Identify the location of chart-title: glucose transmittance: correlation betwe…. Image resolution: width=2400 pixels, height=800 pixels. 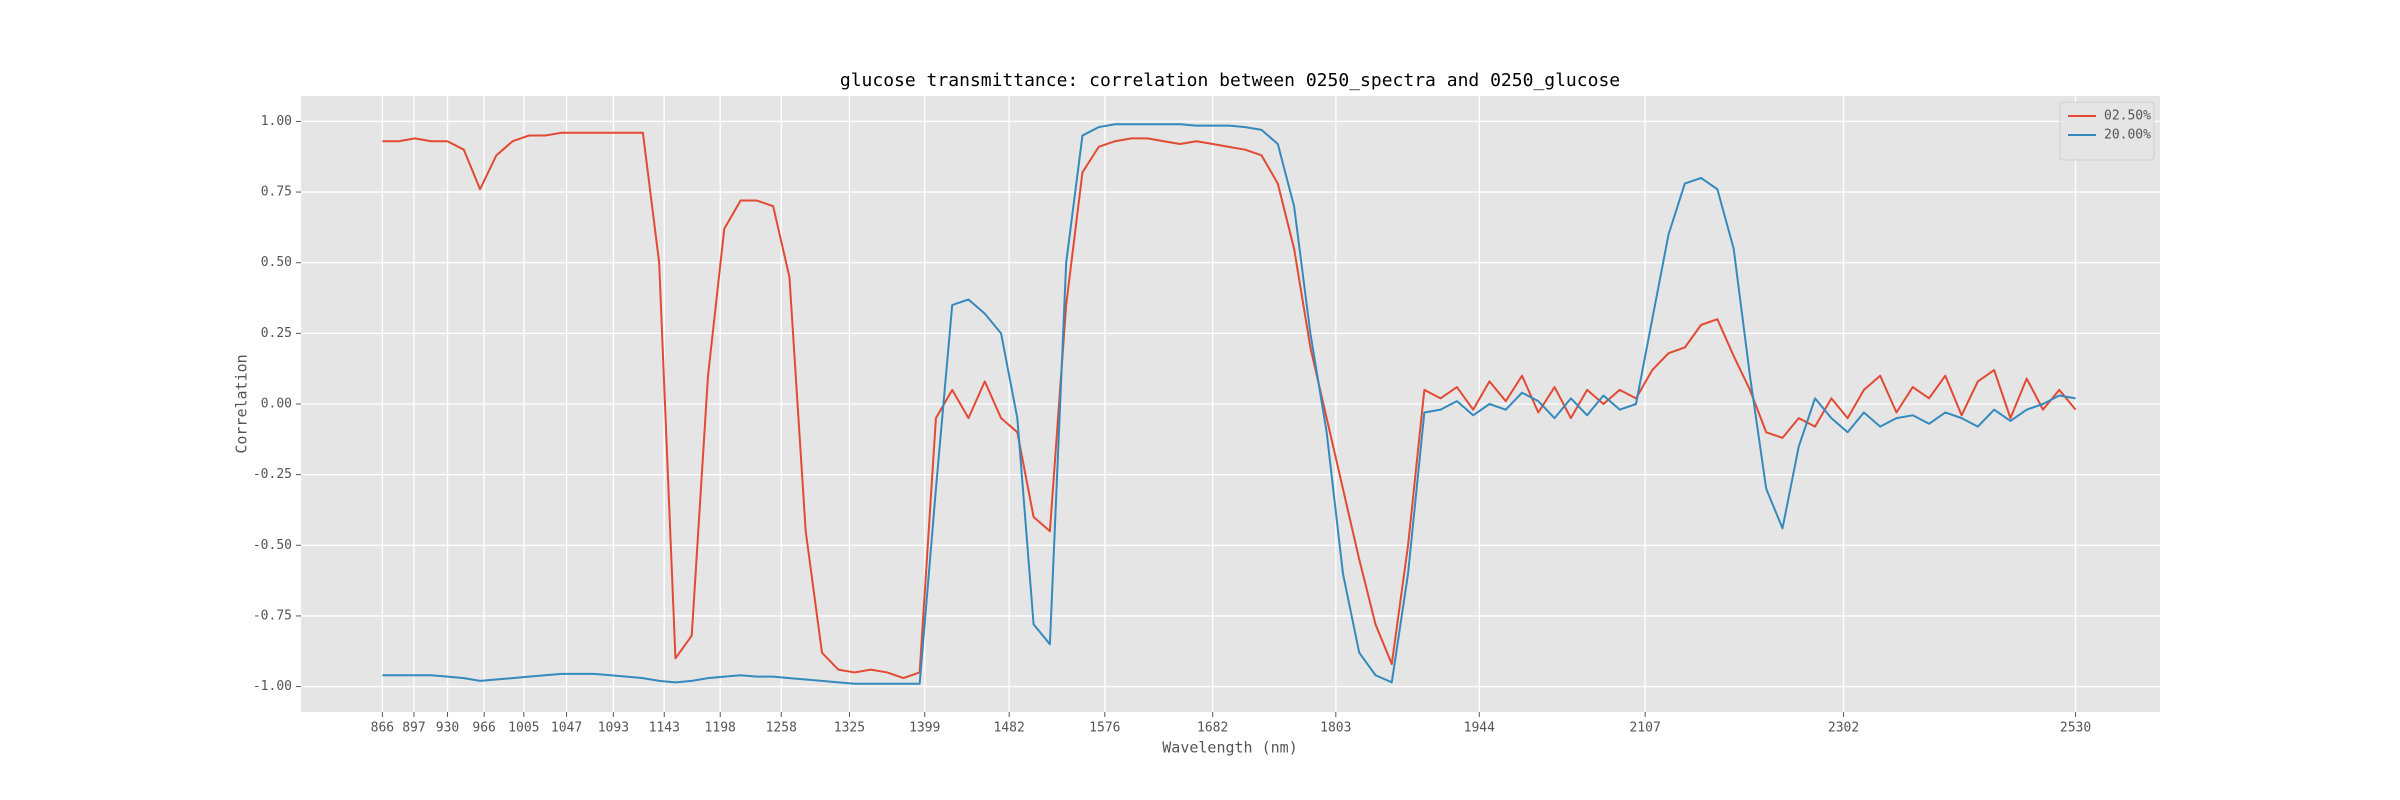
(1230, 80).